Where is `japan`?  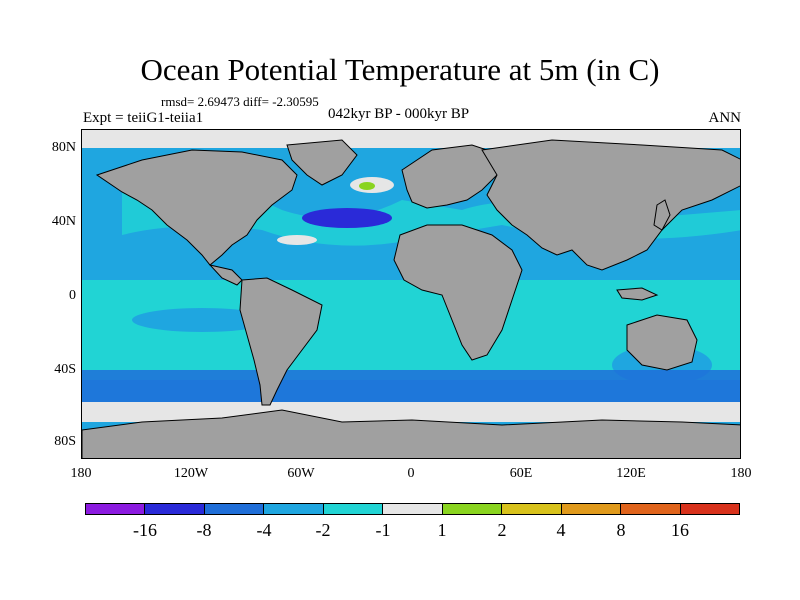
japan is located at coordinates (662, 215).